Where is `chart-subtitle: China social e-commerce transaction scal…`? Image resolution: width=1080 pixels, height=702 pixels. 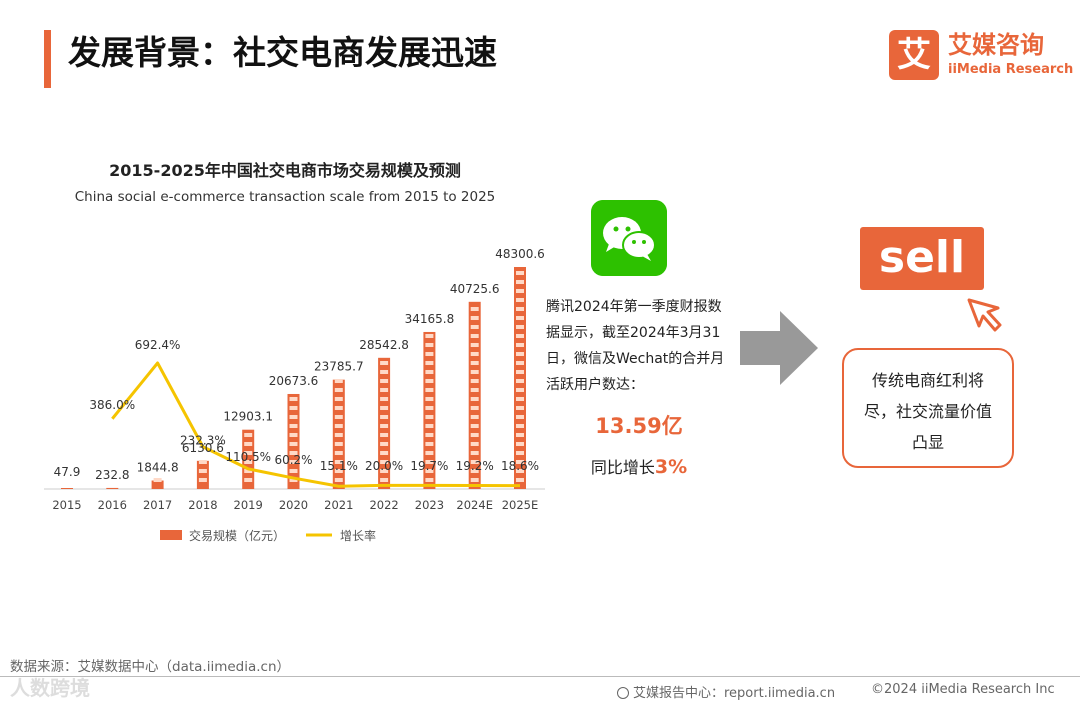 chart-subtitle: China social e-commerce transaction scal… is located at coordinates (285, 197).